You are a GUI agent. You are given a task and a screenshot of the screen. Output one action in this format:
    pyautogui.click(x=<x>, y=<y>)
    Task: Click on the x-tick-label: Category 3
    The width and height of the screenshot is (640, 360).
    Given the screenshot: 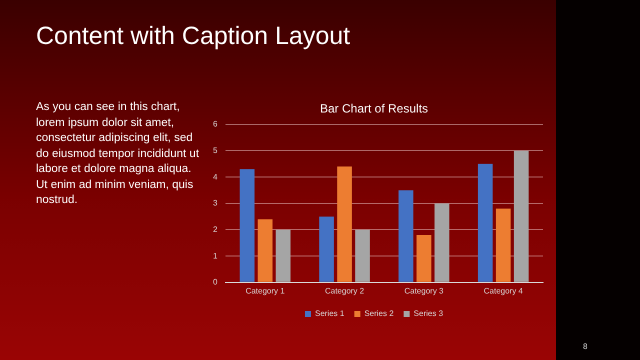 What is the action you would take?
    pyautogui.click(x=424, y=291)
    